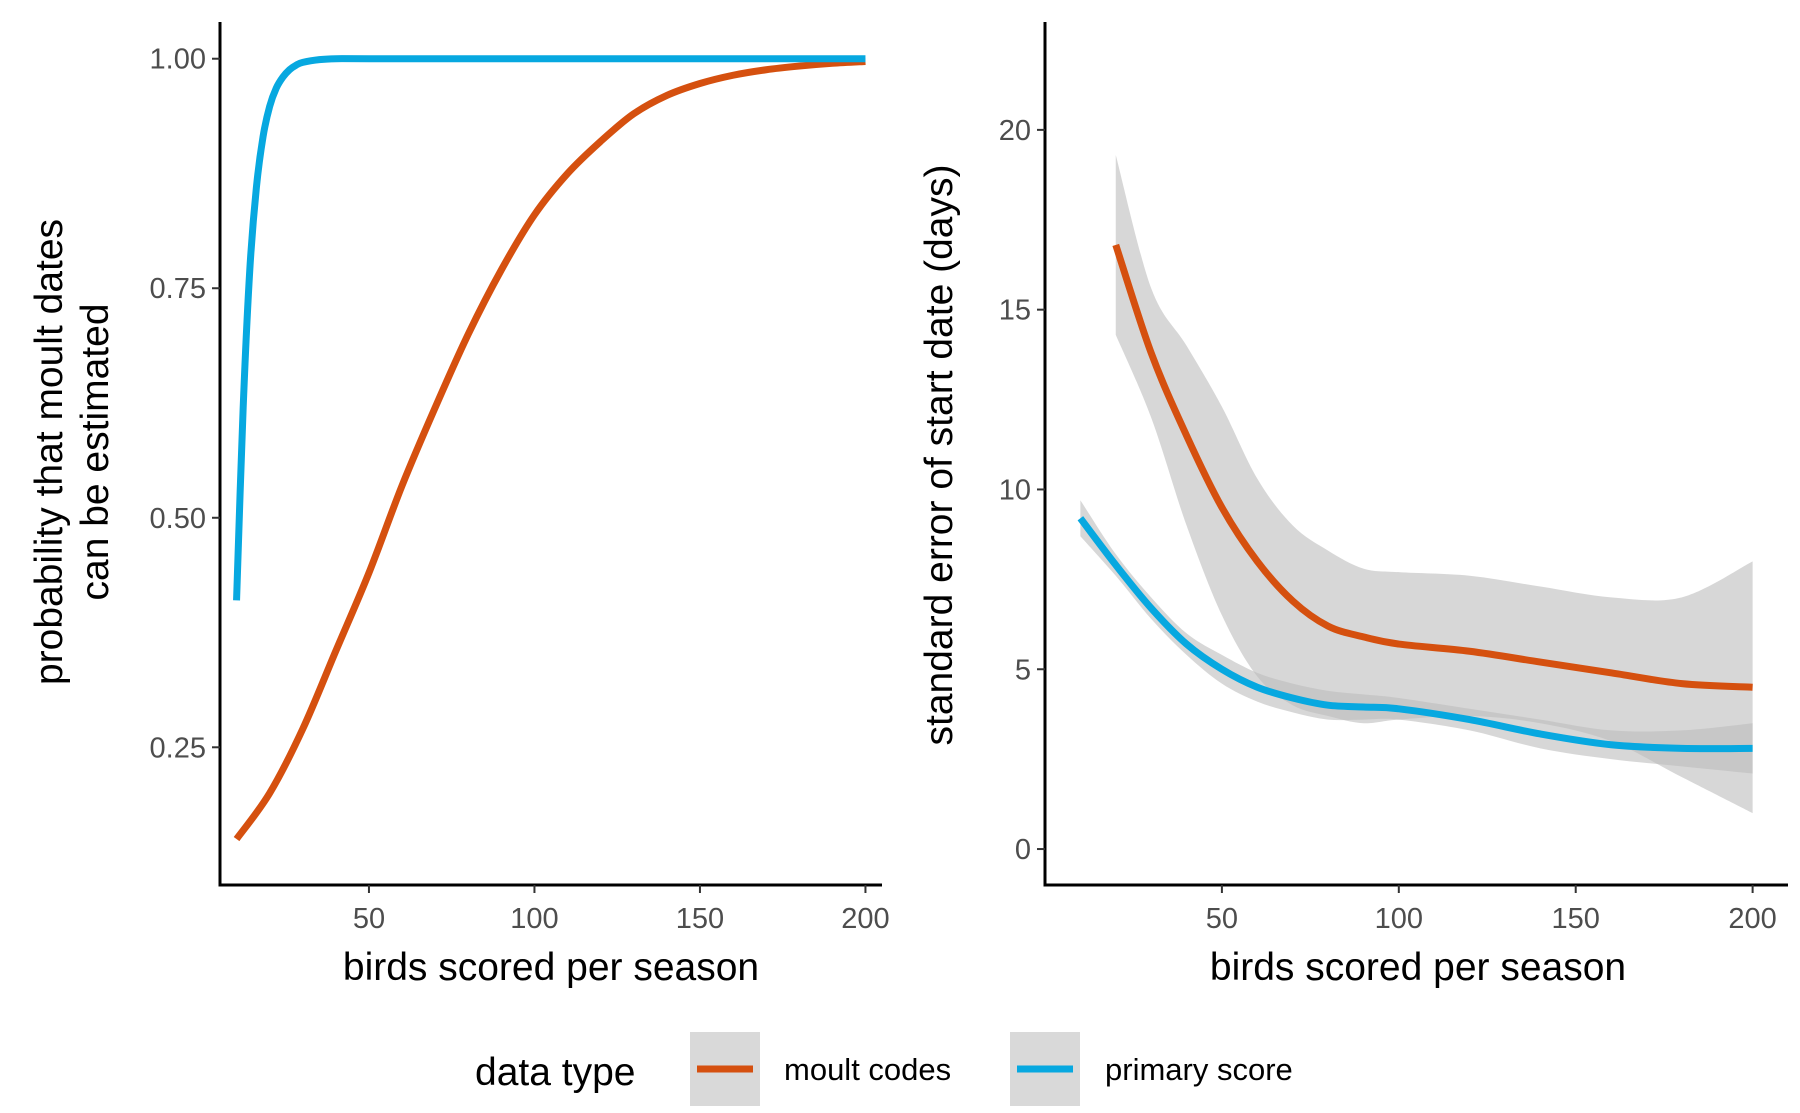 This screenshot has width=1800, height=1113. I want to click on right-x-tick-label-100: 100, so click(1399, 919).